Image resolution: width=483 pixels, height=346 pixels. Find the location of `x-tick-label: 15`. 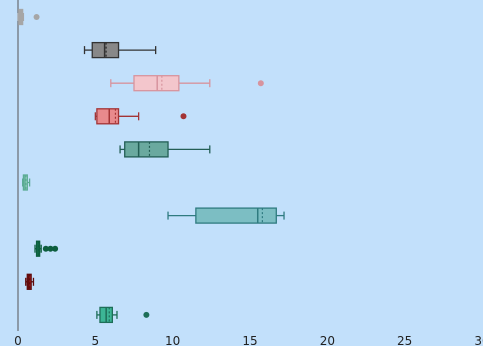

x-tick-label: 15 is located at coordinates (249, 340).